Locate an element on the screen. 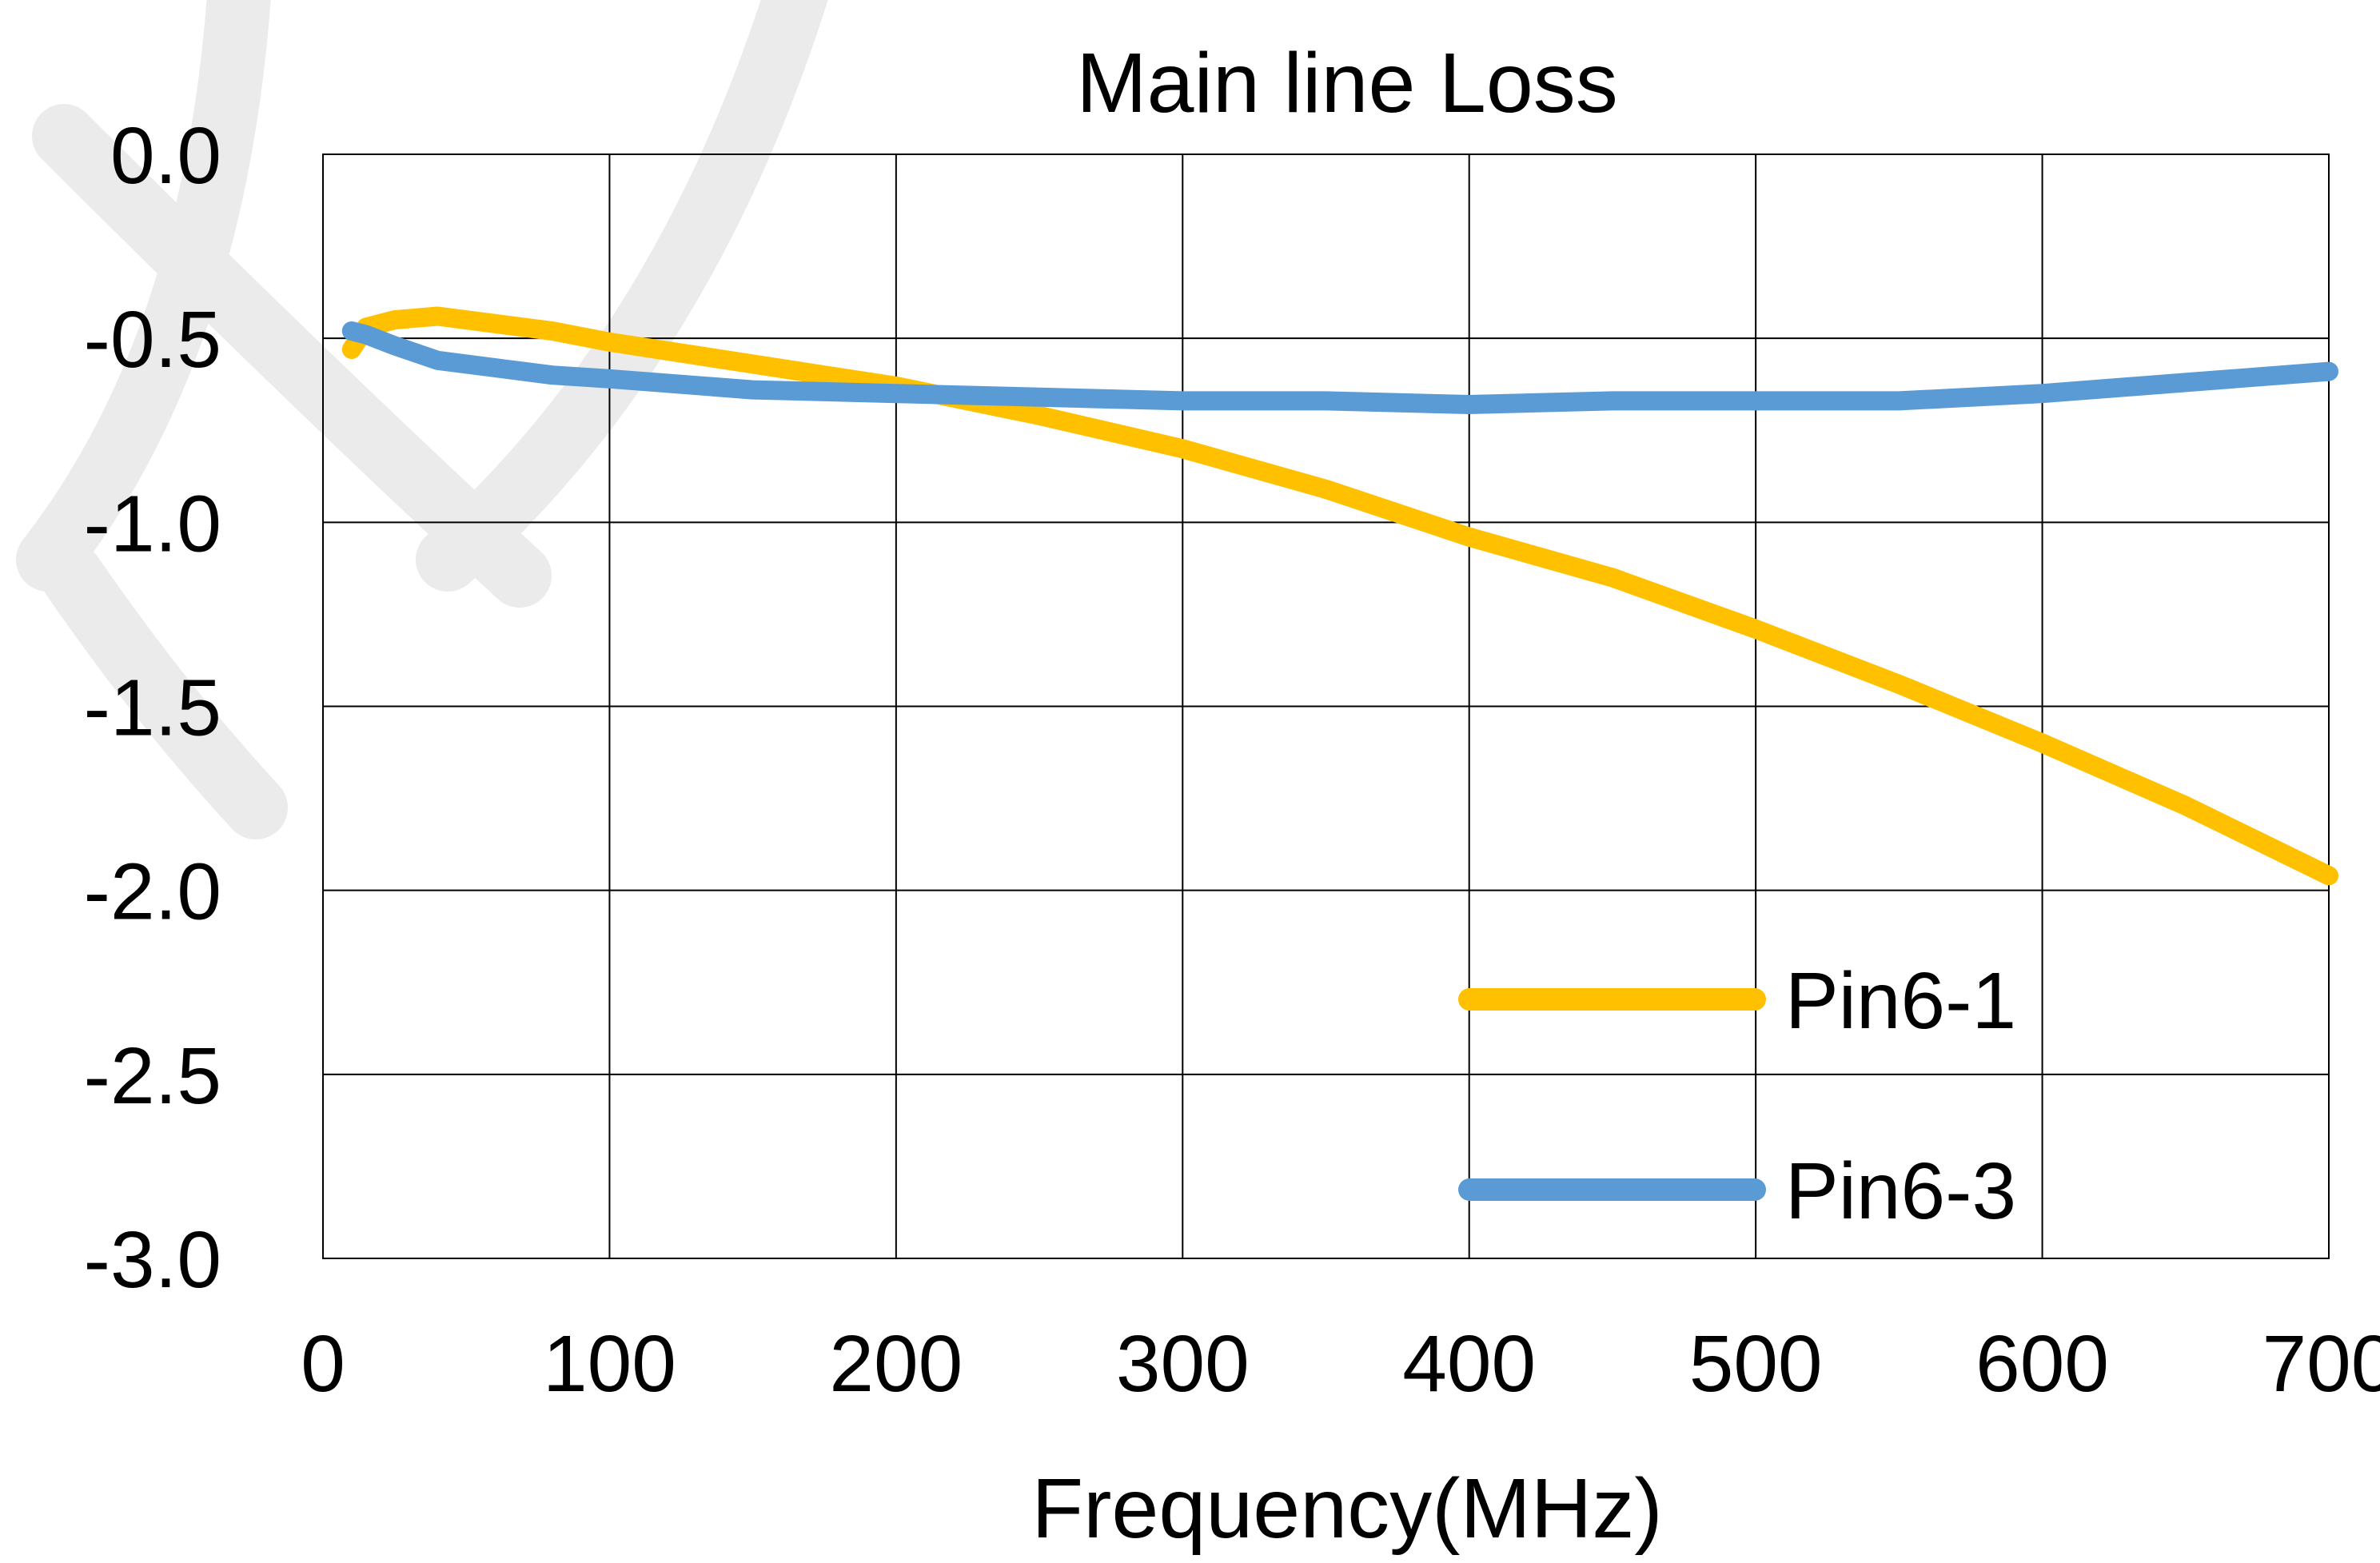 Image resolution: width=2380 pixels, height=1563 pixels. y-tick-label: -1.5 is located at coordinates (153, 708).